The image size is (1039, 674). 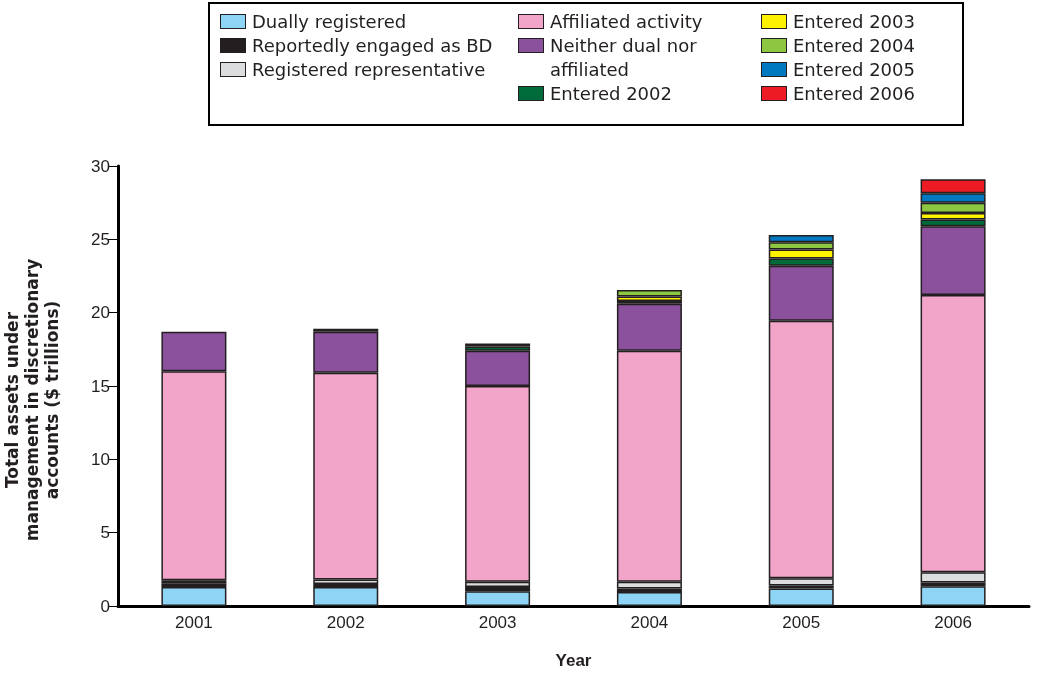 I want to click on y-tick-label: 30, so click(x=100, y=166).